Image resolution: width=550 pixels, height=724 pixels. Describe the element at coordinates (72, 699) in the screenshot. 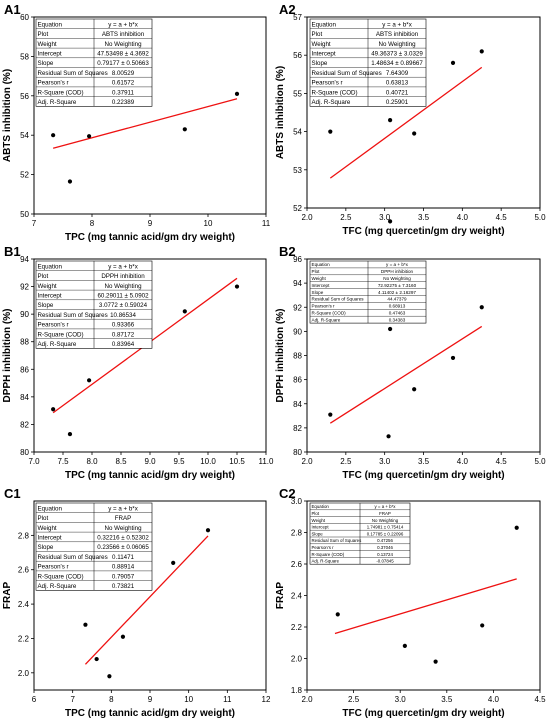

I see `x-tick-label: 7` at that location.